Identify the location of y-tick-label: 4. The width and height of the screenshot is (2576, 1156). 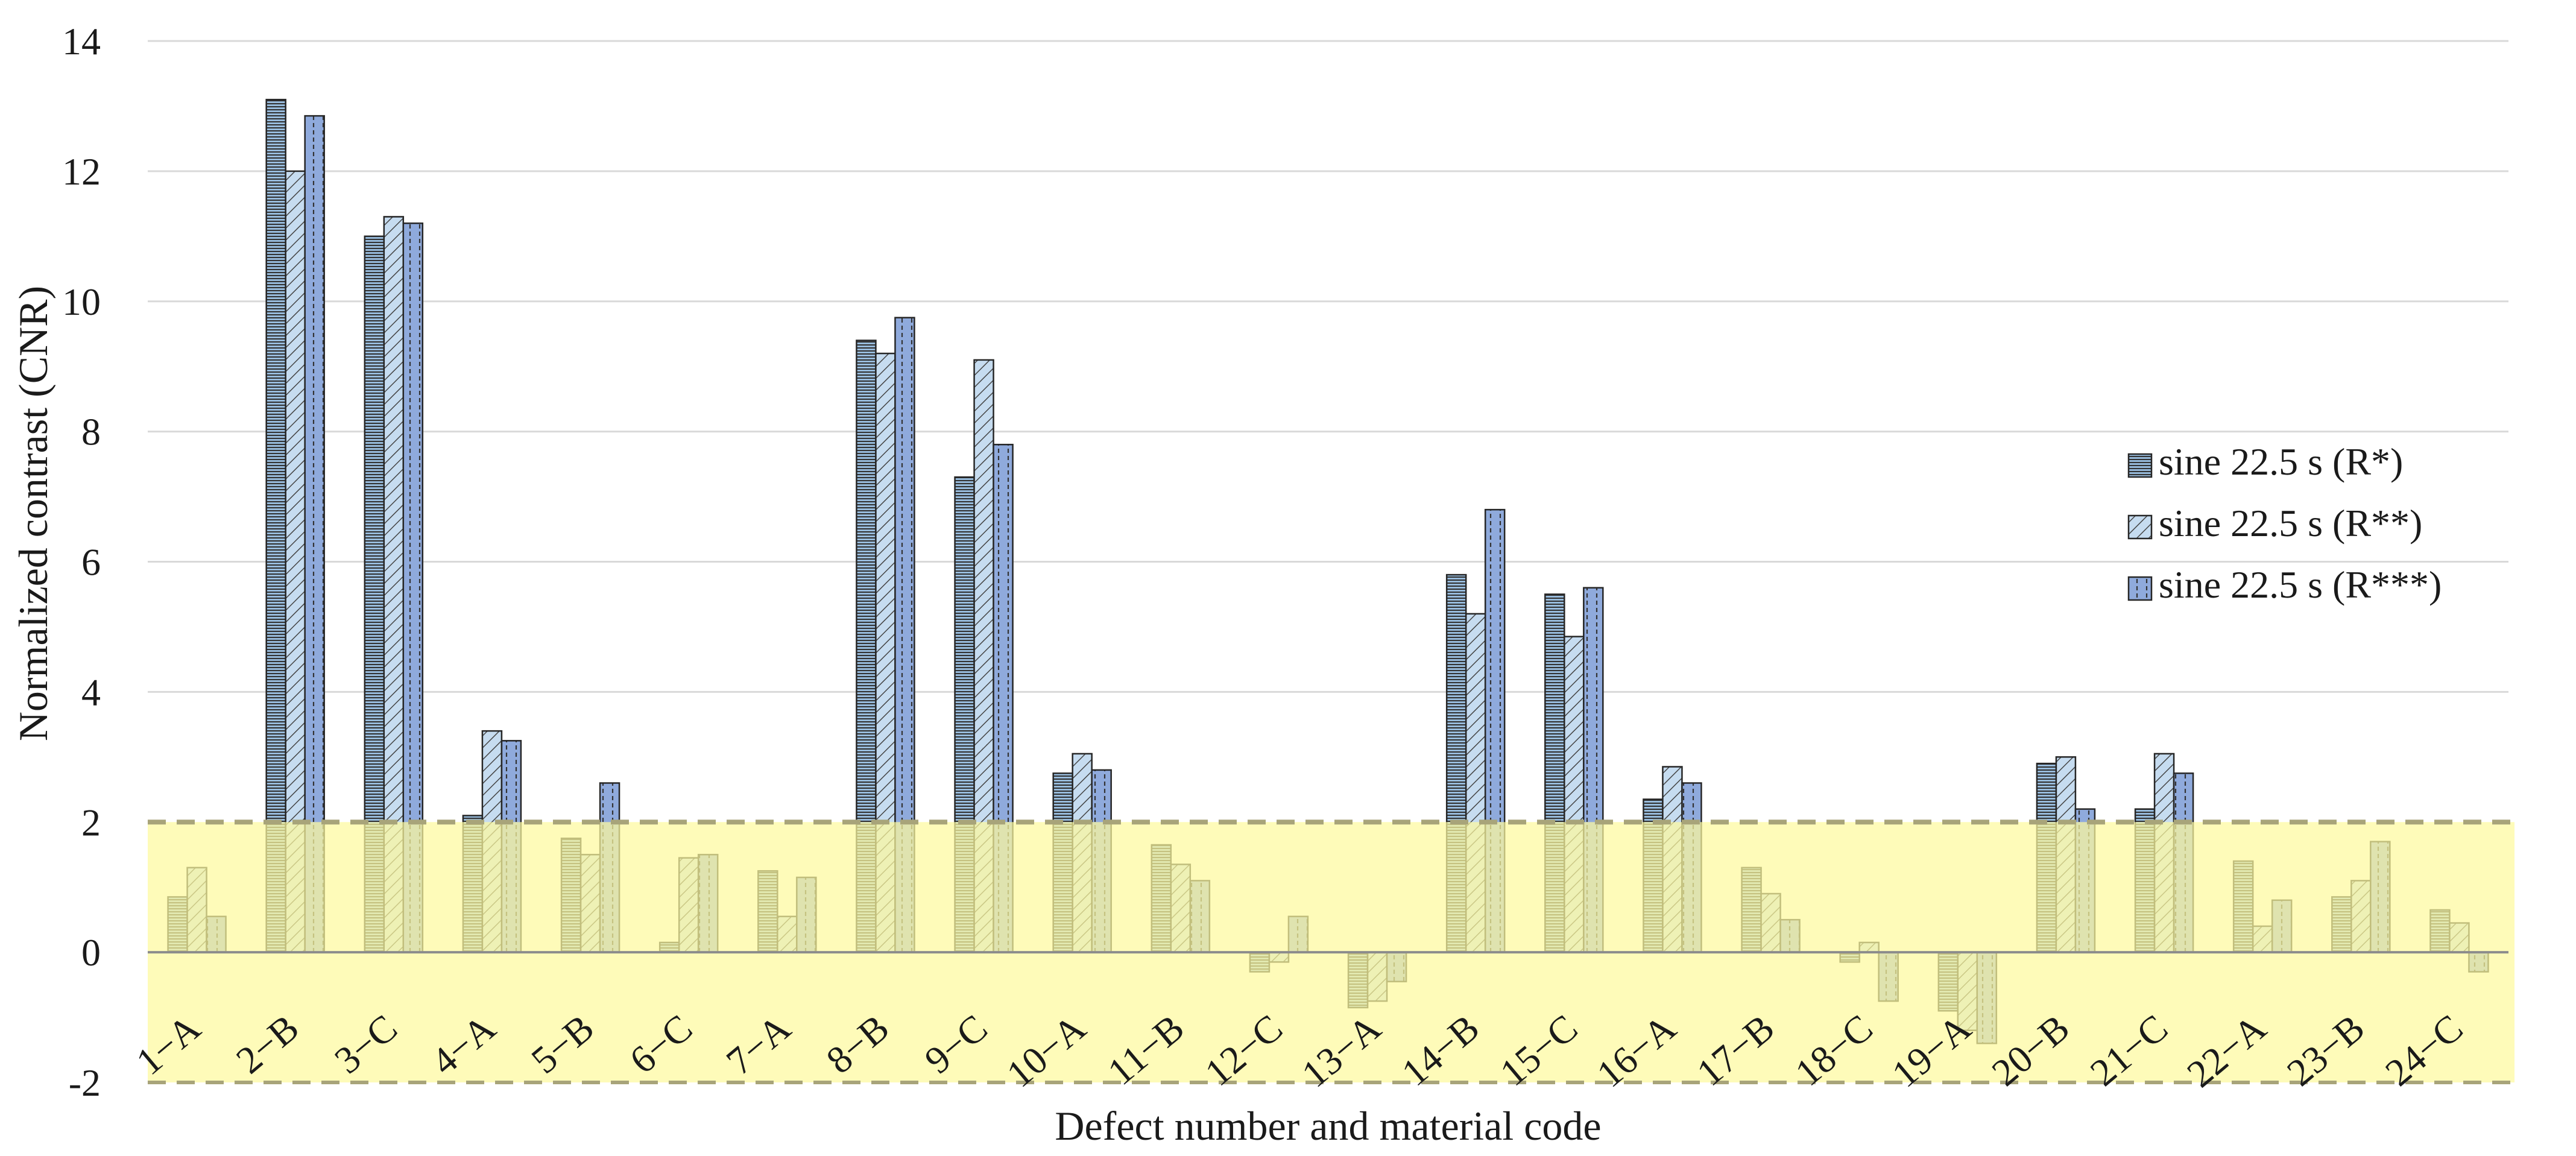
(91, 692).